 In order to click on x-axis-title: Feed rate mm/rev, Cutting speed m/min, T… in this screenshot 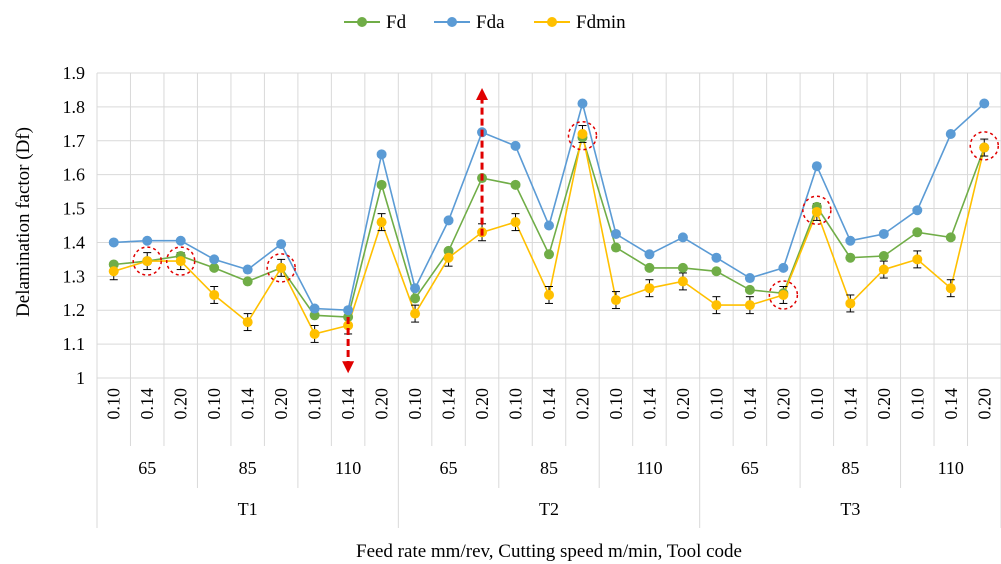, I will do `click(549, 551)`.